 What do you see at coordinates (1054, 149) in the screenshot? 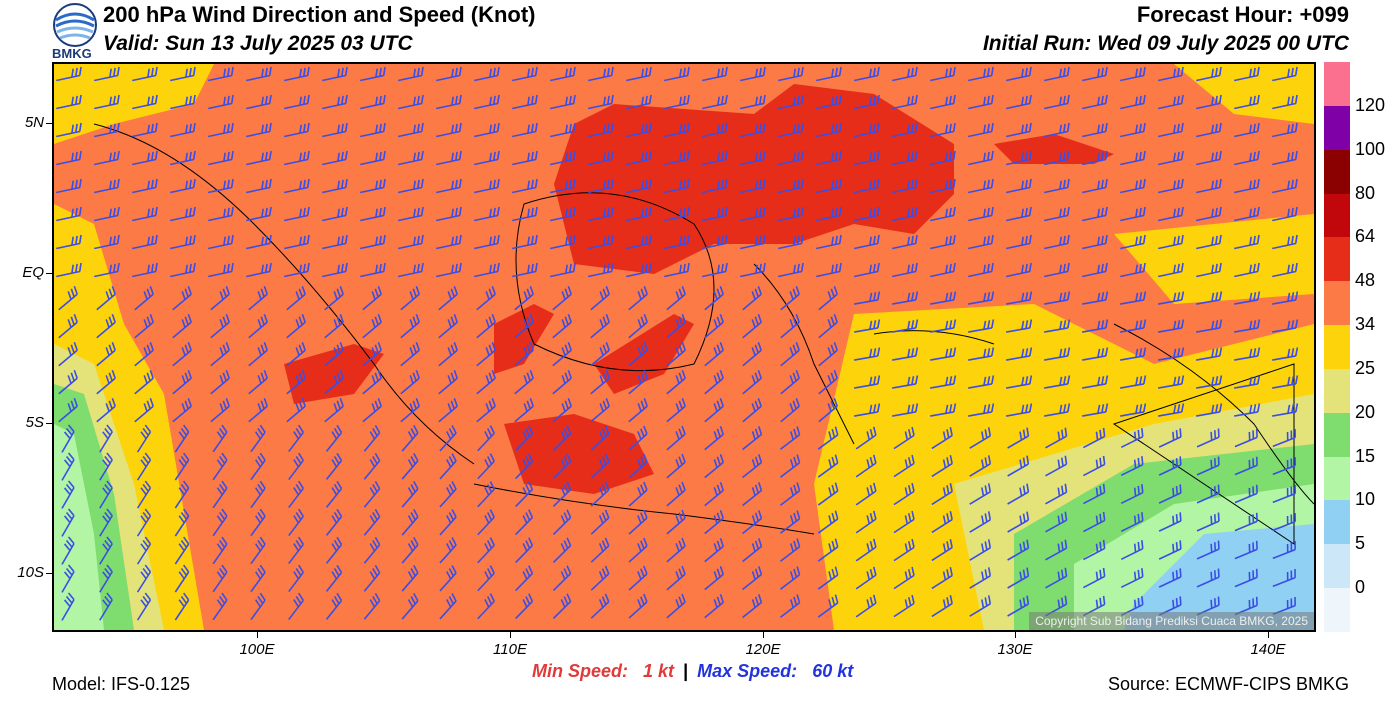
I see `core-north-east` at bounding box center [1054, 149].